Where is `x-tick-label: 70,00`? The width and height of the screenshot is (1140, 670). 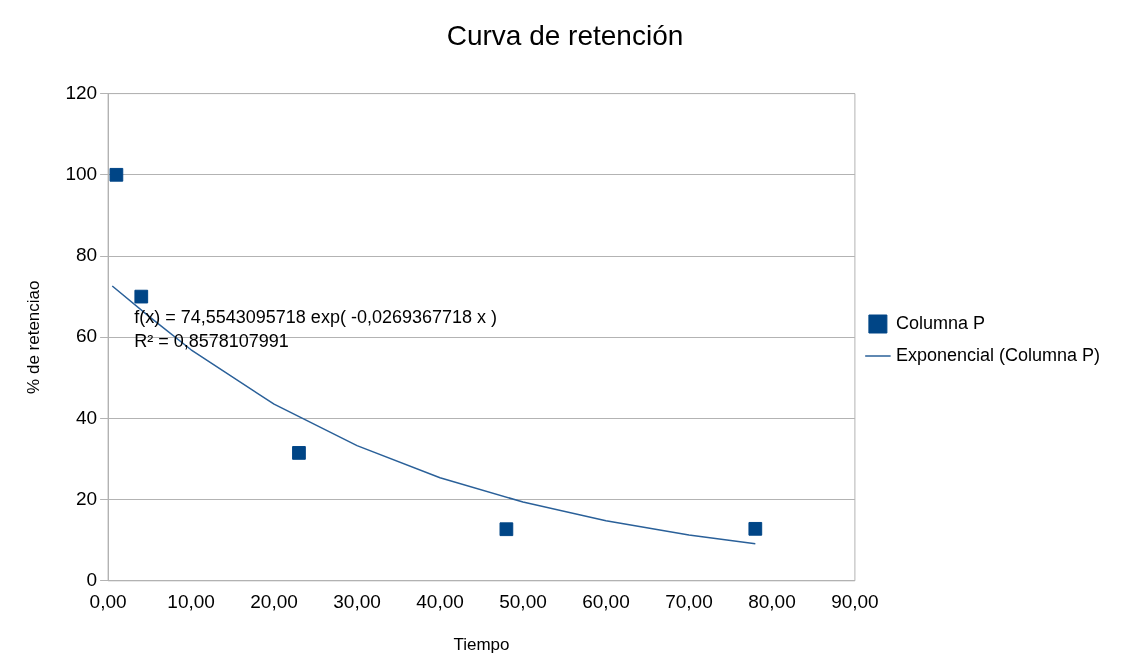 x-tick-label: 70,00 is located at coordinates (689, 602).